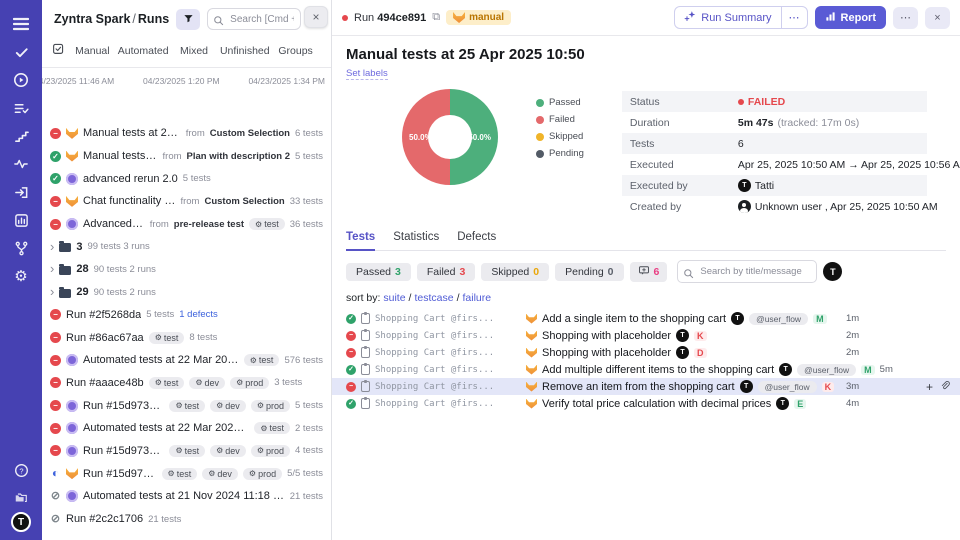 Image resolution: width=960 pixels, height=540 pixels. Describe the element at coordinates (186, 246) in the screenshot. I see `run-group-row: › 3 99 tests 3 runs` at that location.